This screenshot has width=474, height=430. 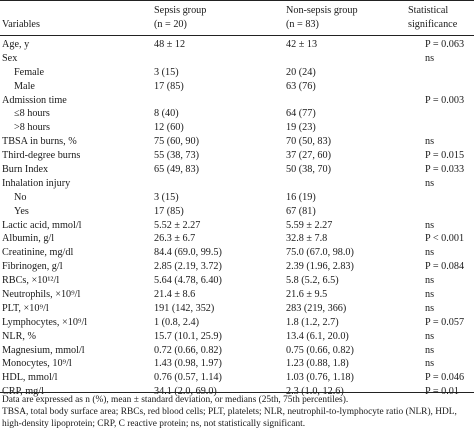 I want to click on cell-nonsepsis: 1.23 (0.88, 1.8), so click(x=317, y=364).